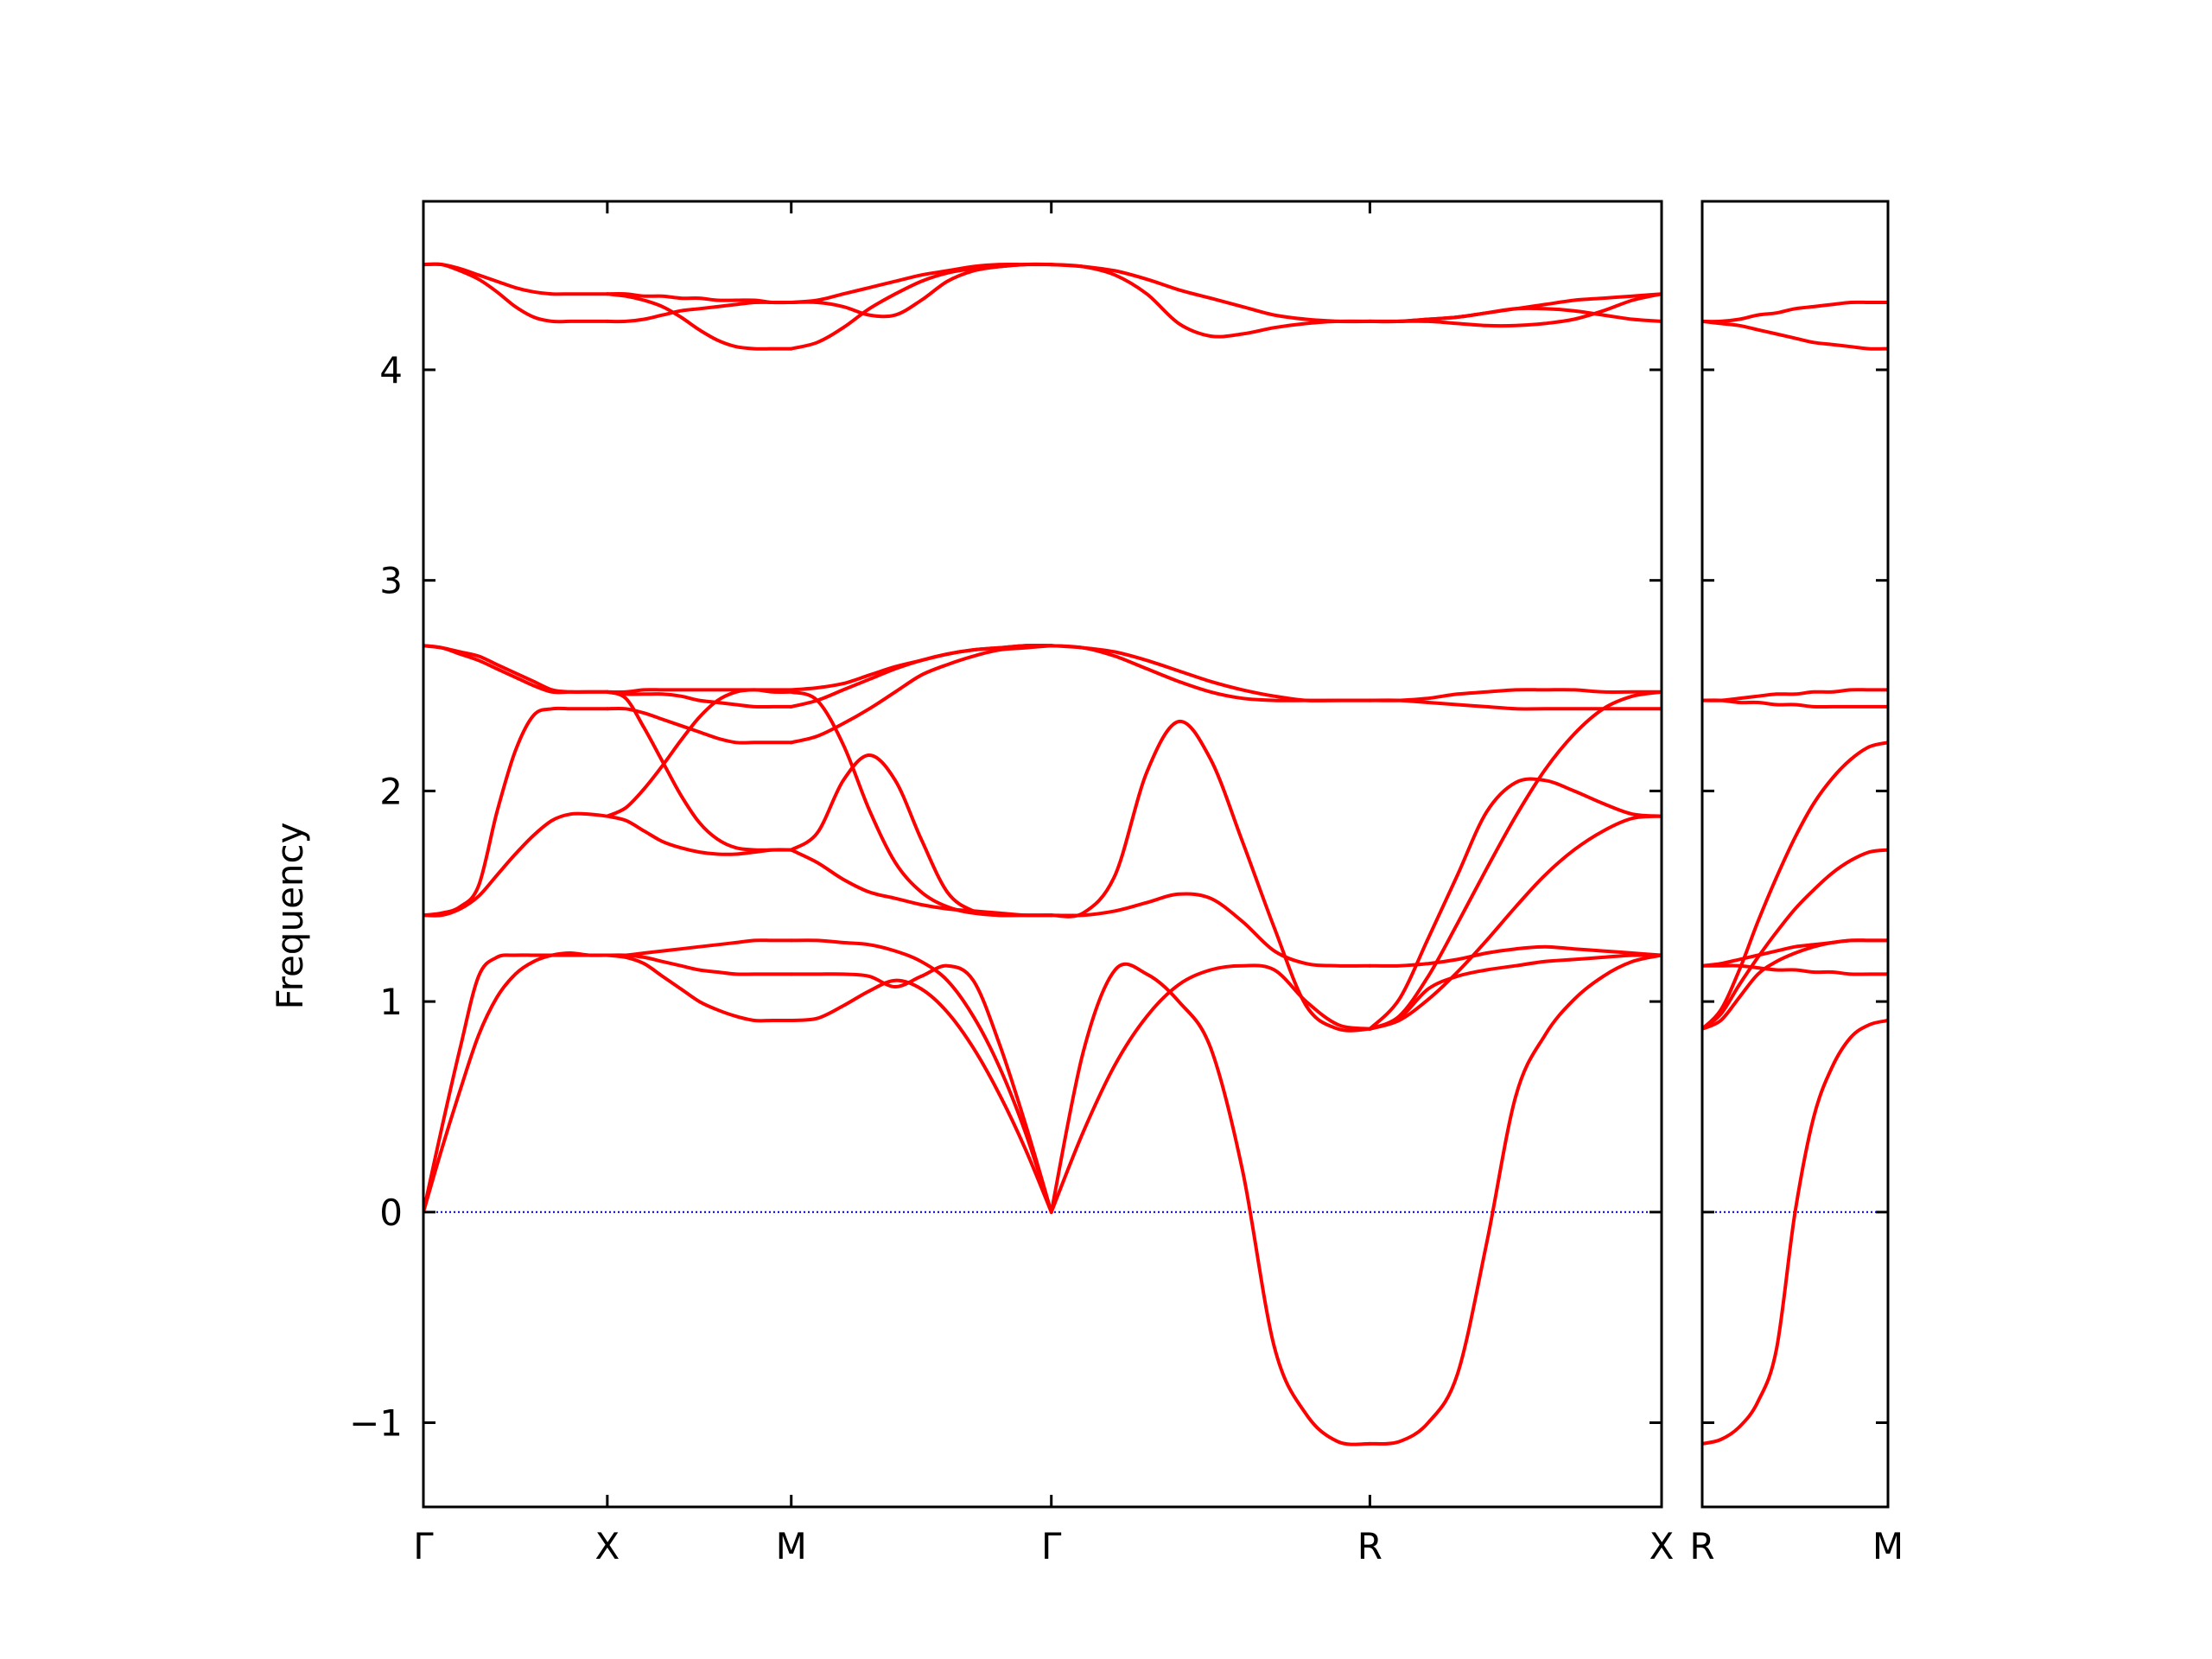 Image resolution: width=2212 pixels, height=1659 pixels. Describe the element at coordinates (1210, 293) in the screenshot. I see `band-line-p1-s4-b8` at that location.